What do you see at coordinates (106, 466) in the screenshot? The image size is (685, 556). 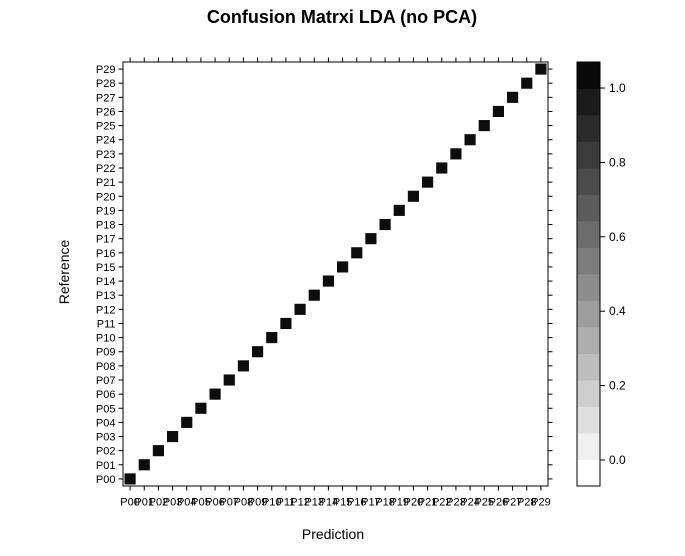 I see `y-tick-label-P01: P01` at bounding box center [106, 466].